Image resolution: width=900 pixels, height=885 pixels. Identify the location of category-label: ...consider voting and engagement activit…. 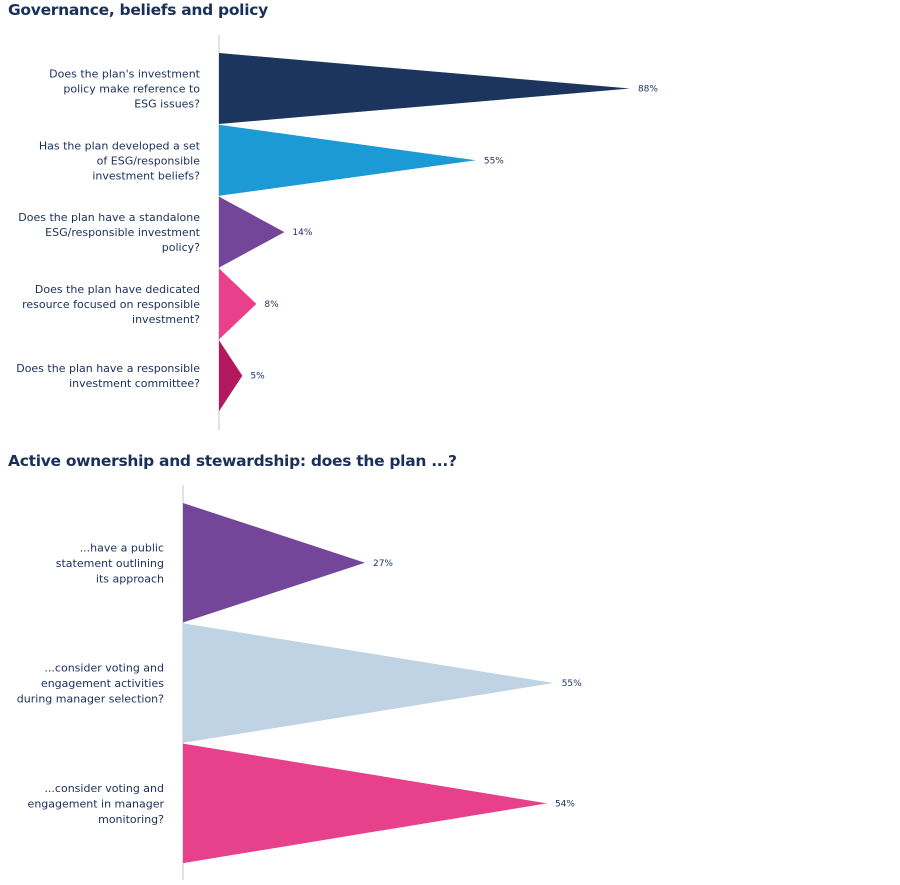
(90, 684).